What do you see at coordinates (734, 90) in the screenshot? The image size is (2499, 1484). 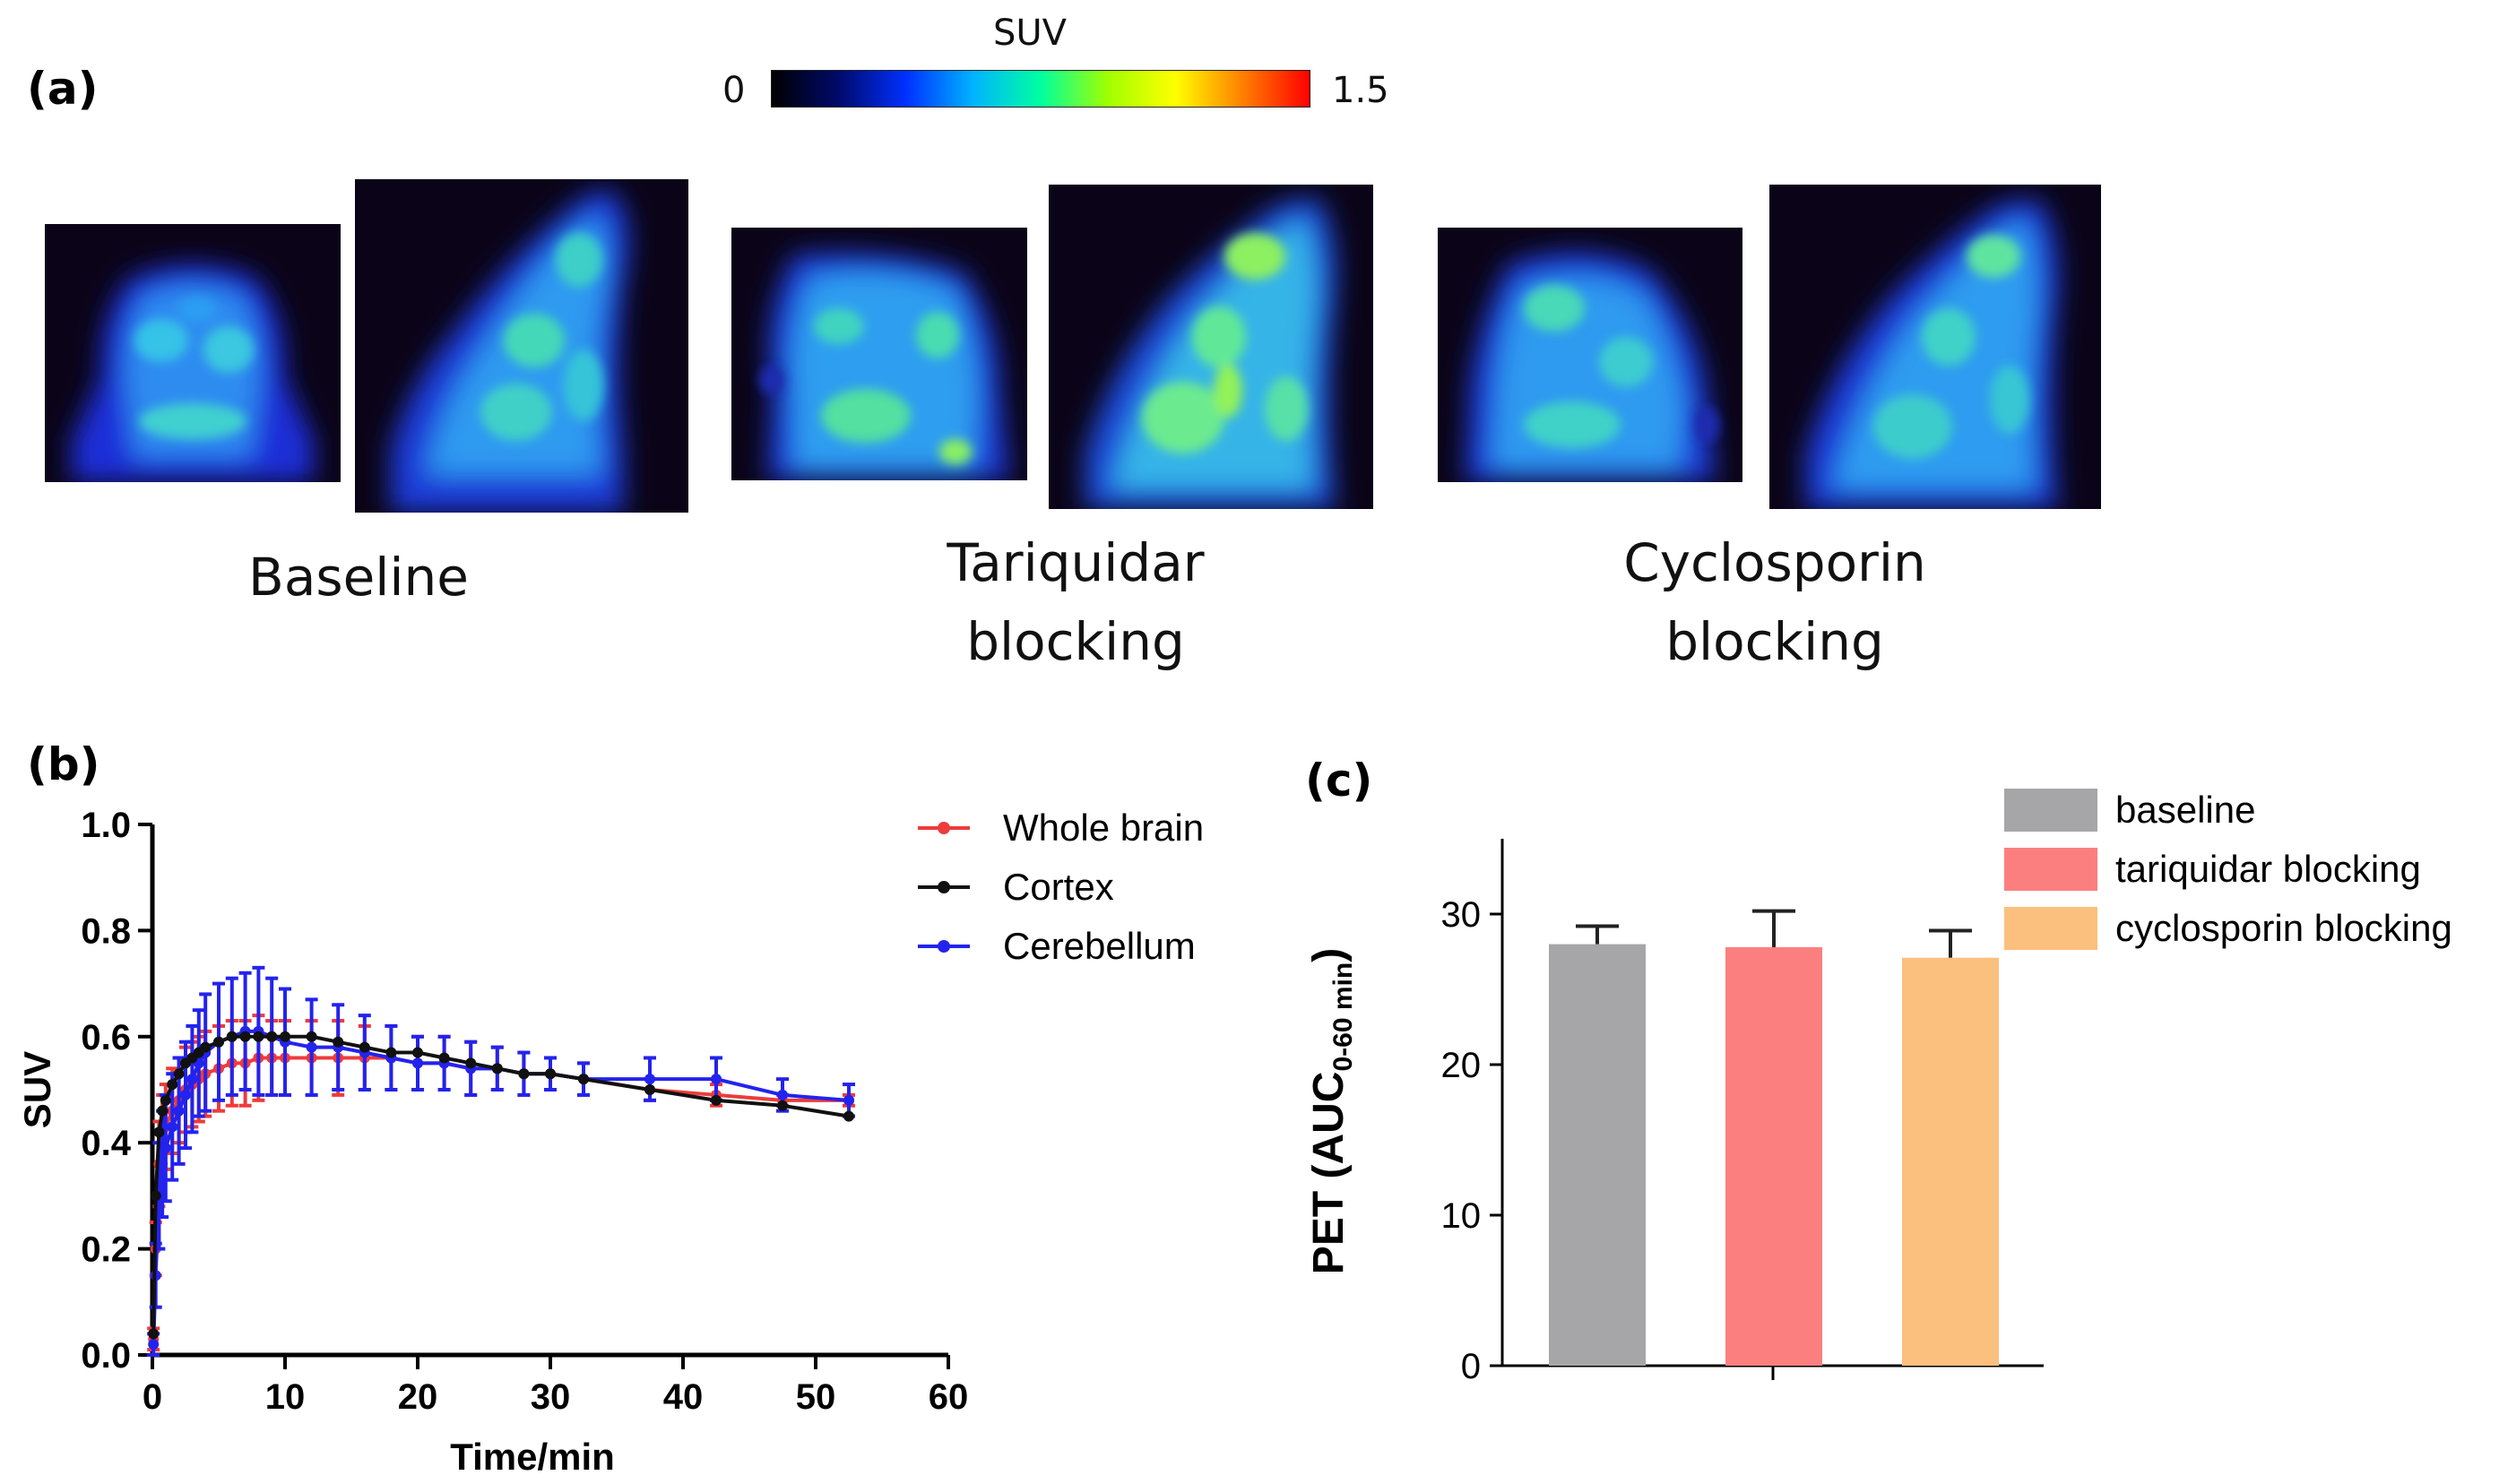 I see `colorbar-min-label: 0` at bounding box center [734, 90].